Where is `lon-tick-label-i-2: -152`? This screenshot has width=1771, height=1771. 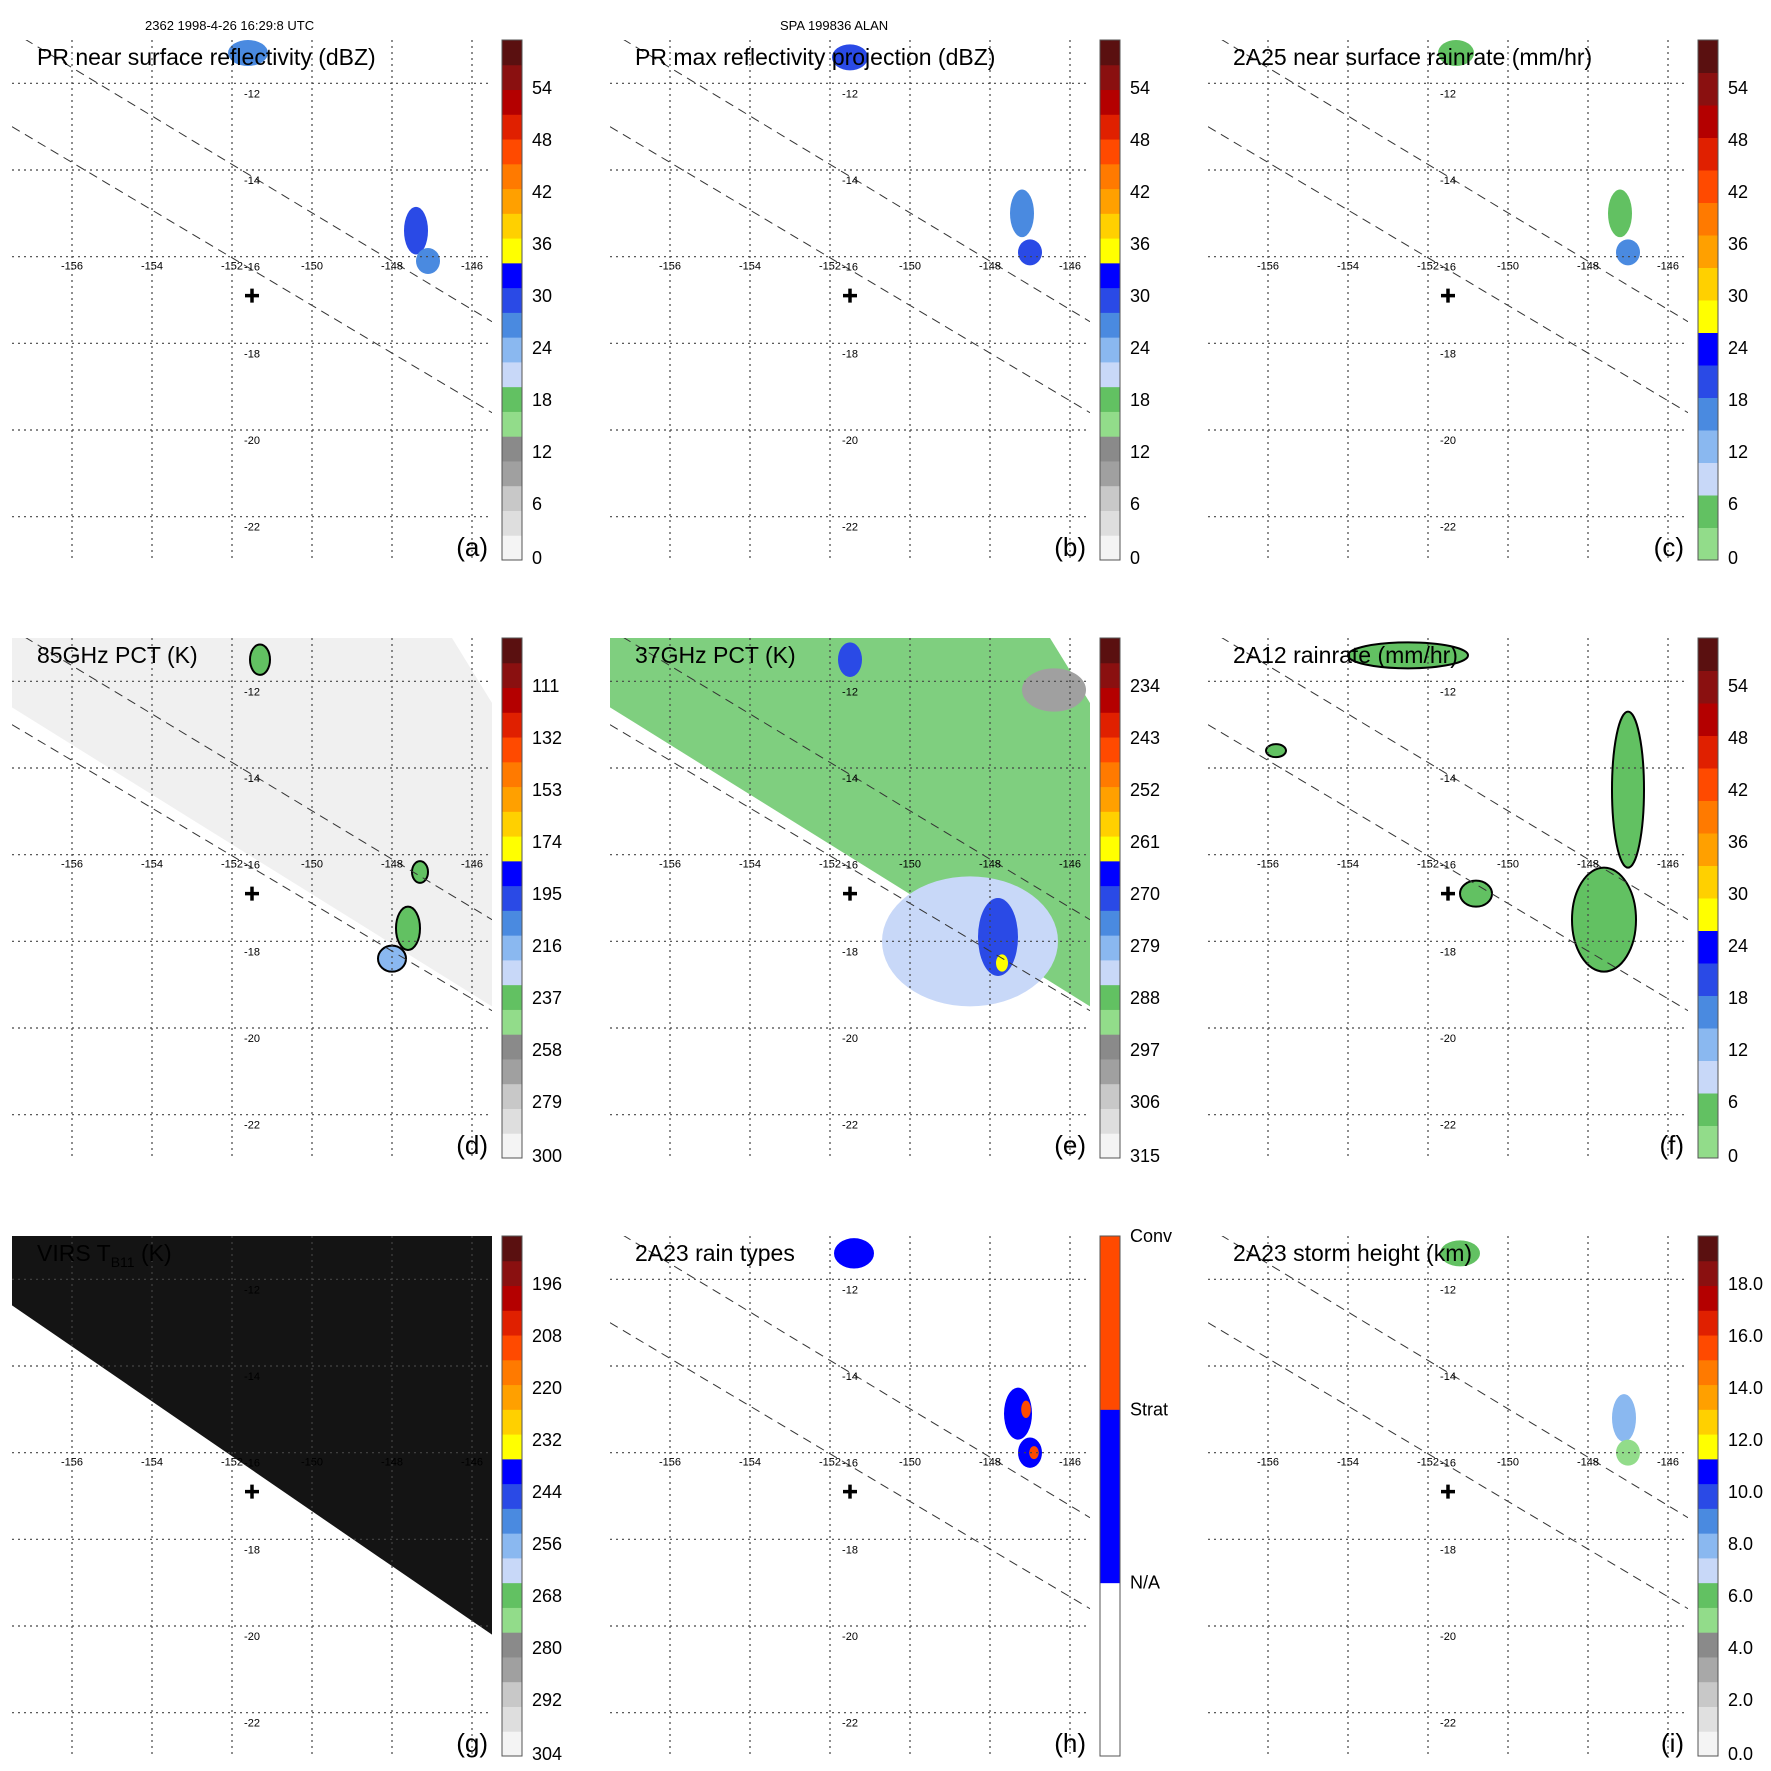 lon-tick-label-i-2: -152 is located at coordinates (1428, 1463).